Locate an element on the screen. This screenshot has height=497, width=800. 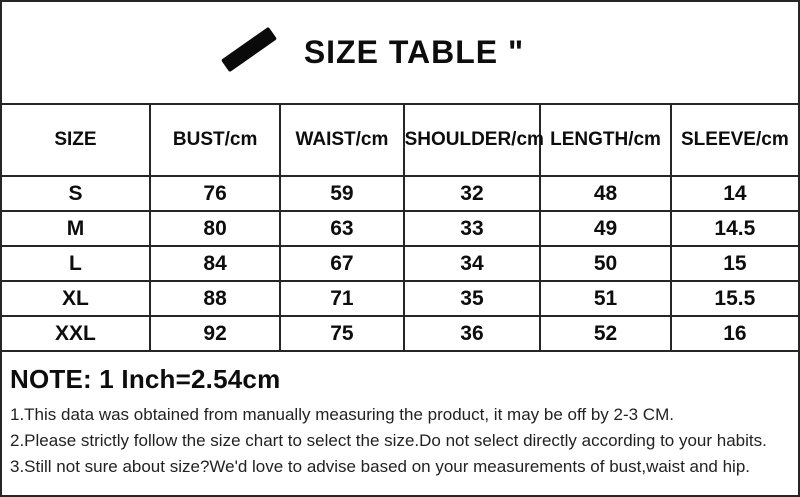
note-heading: NOTE: 1 Inch=2.54cm is located at coordinates (145, 379).